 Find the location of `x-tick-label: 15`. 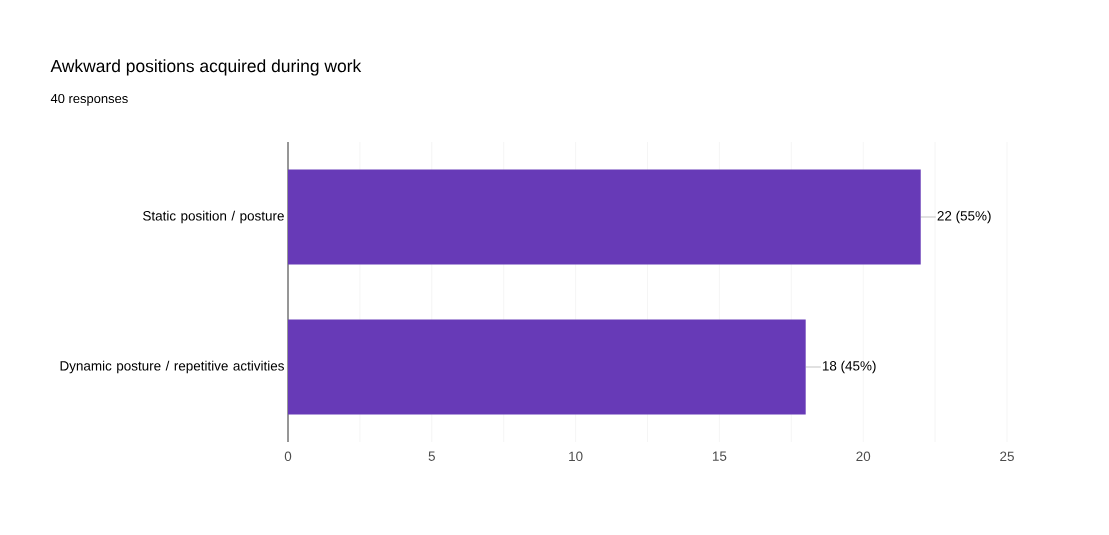

x-tick-label: 15 is located at coordinates (719, 456).